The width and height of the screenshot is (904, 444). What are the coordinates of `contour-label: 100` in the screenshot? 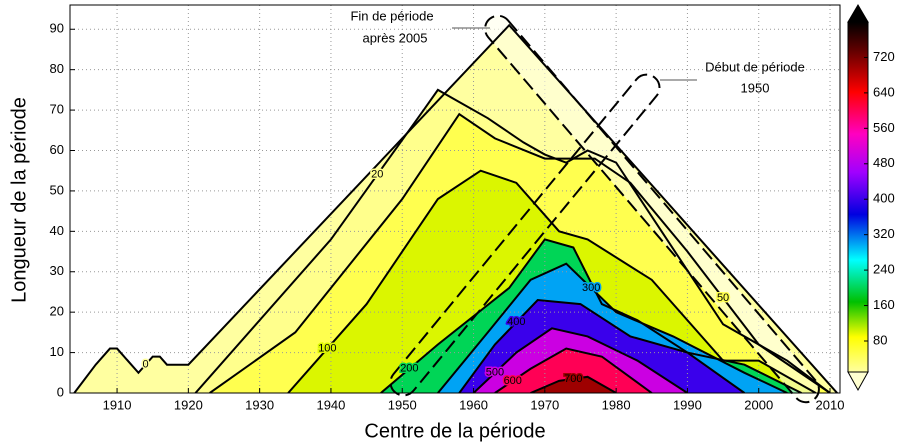 It's located at (327, 348).